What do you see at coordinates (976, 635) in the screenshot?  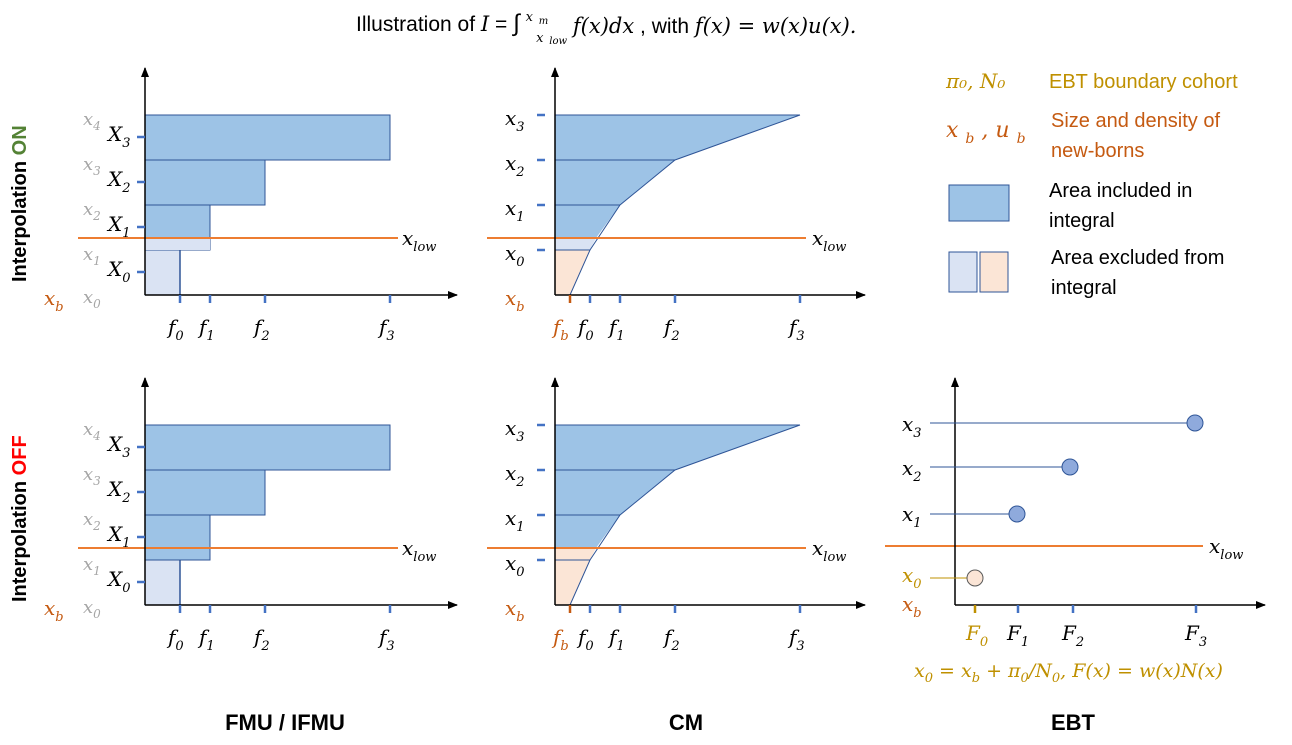 I see `ebt-tick-F0: F0` at bounding box center [976, 635].